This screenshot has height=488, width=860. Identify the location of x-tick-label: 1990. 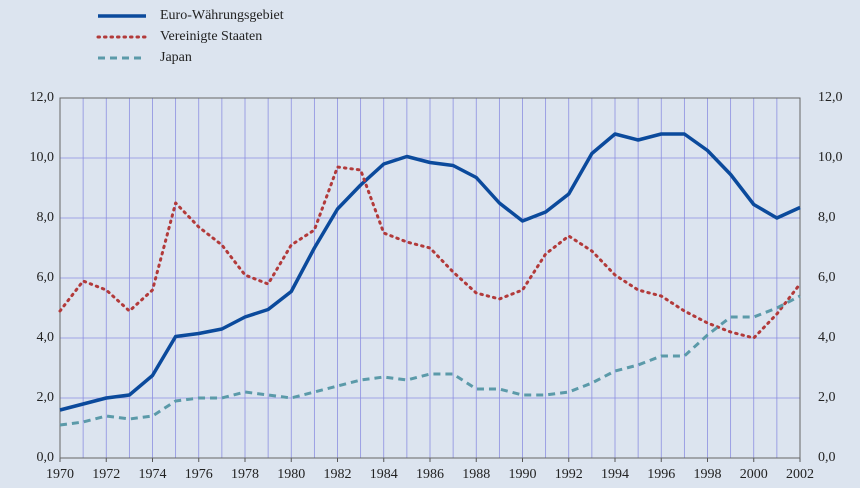
(523, 474).